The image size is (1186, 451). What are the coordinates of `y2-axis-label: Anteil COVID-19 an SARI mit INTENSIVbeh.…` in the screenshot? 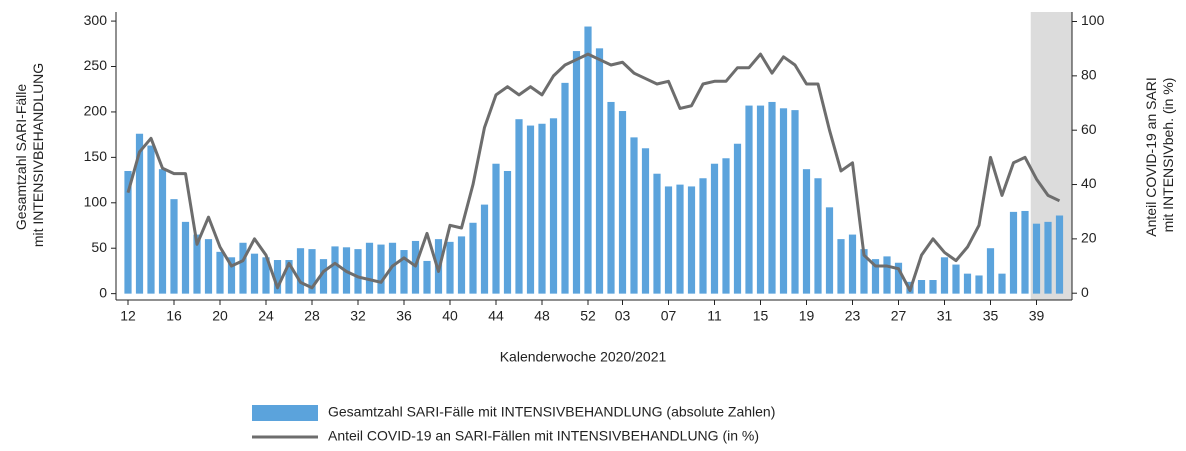 It's located at (1159, 154).